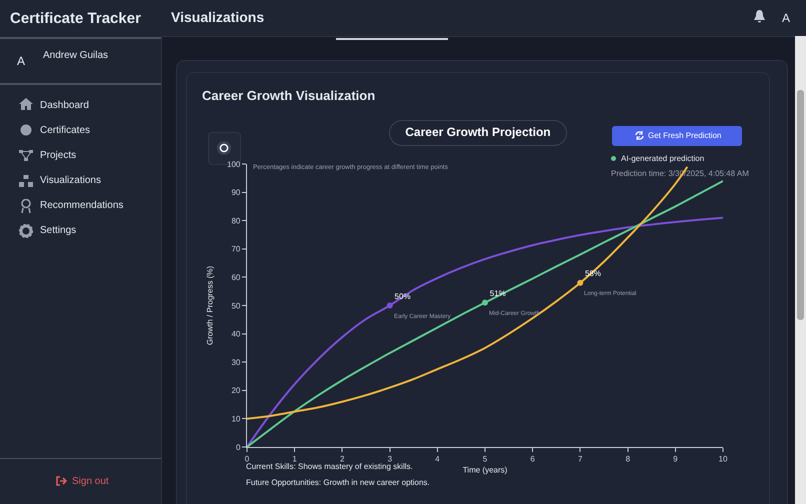  What do you see at coordinates (82, 205) in the screenshot?
I see `text: Recommendations` at bounding box center [82, 205].